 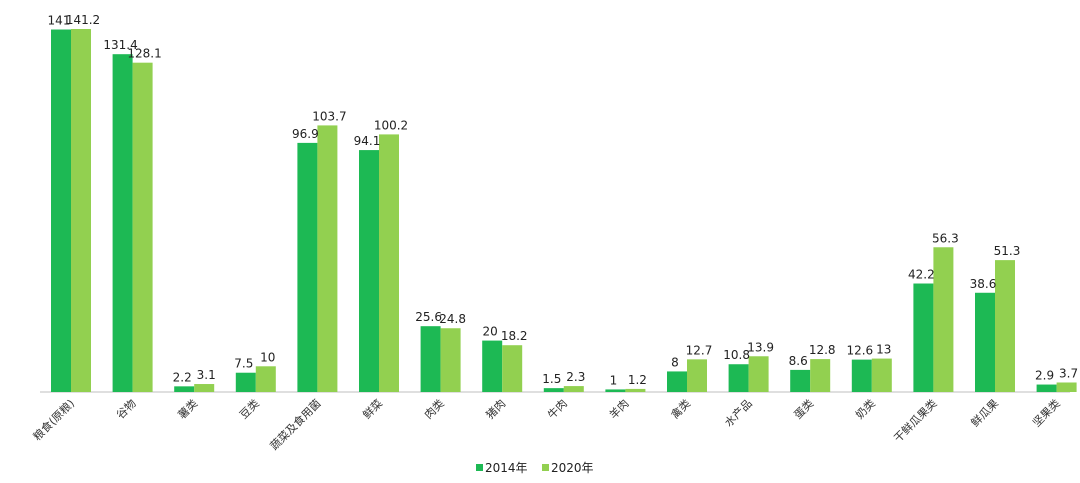 I want to click on category-label-7: 猪肉, so click(x=496, y=409).